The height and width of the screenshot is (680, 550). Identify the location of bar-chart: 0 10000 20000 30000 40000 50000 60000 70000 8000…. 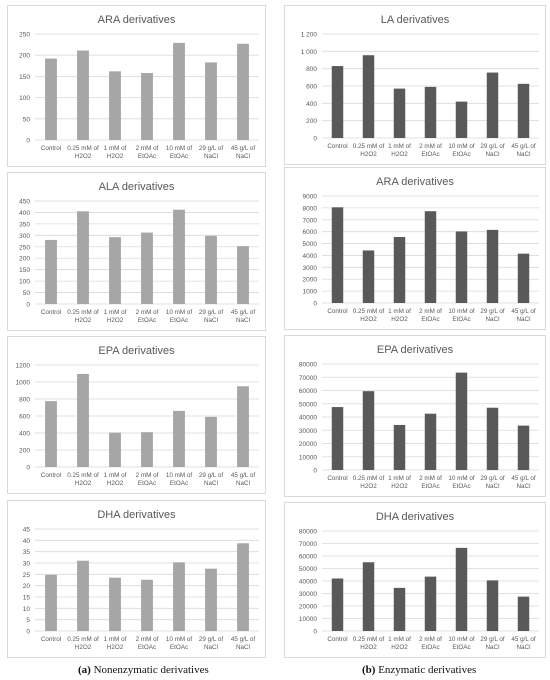
(416, 581).